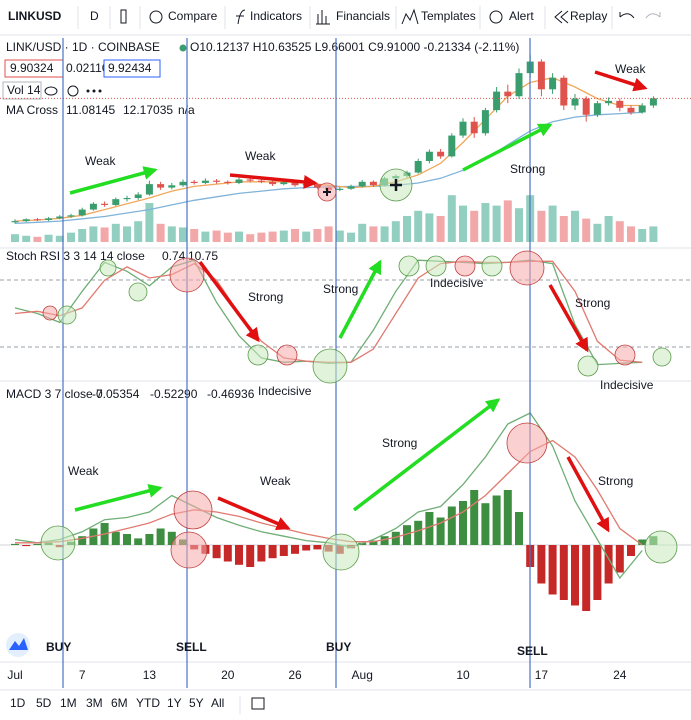  What do you see at coordinates (196, 703) in the screenshot?
I see `range-button: 5Y` at bounding box center [196, 703].